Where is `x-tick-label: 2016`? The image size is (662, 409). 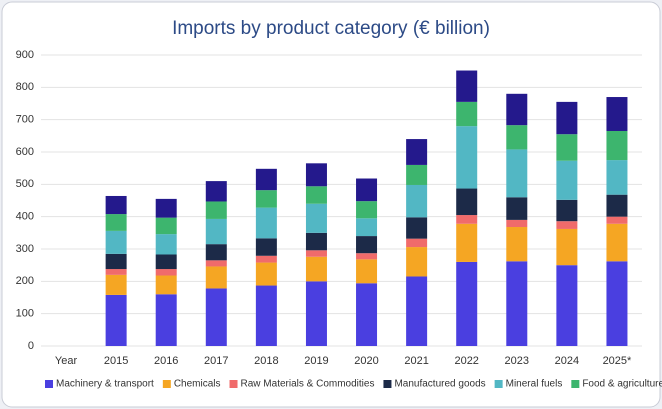 x-tick-label: 2016 is located at coordinates (166, 361).